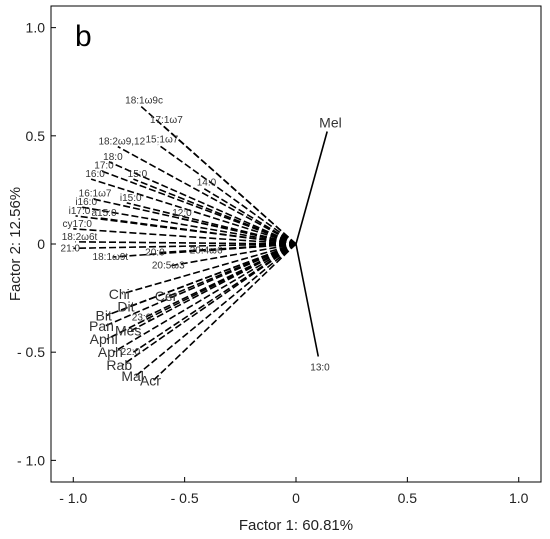  I want to click on x-axis-title: Factor 1: 60.81%, so click(296, 525).